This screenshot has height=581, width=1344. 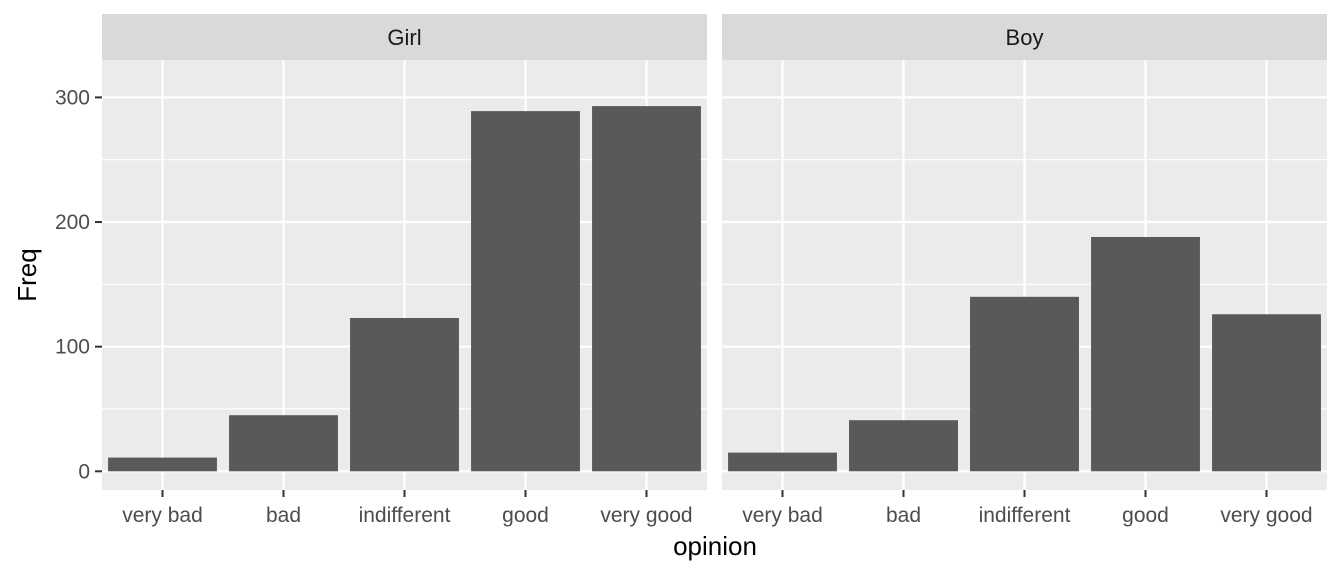 What do you see at coordinates (27, 274) in the screenshot?
I see `y-axis-label: Freq` at bounding box center [27, 274].